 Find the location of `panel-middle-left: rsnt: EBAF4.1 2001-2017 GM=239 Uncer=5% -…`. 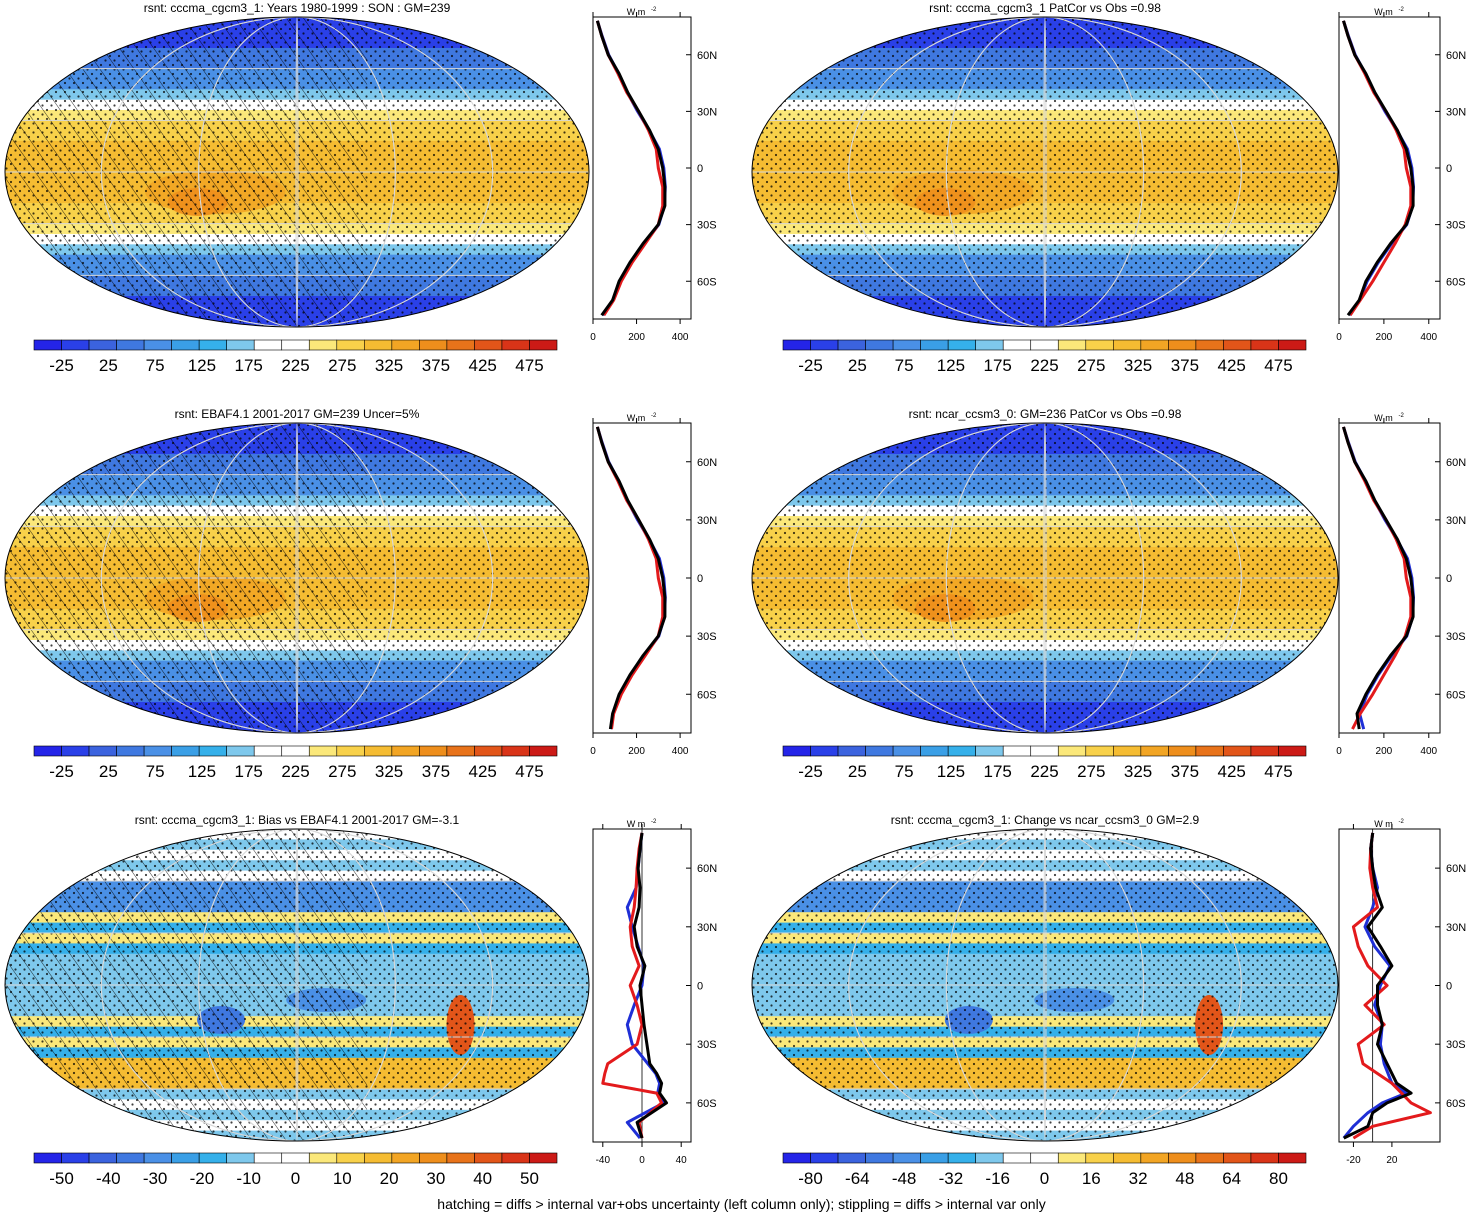

panel-middle-left: rsnt: EBAF4.1 2001-2017 GM=239 Uncer=5% -… is located at coordinates (360, 594).